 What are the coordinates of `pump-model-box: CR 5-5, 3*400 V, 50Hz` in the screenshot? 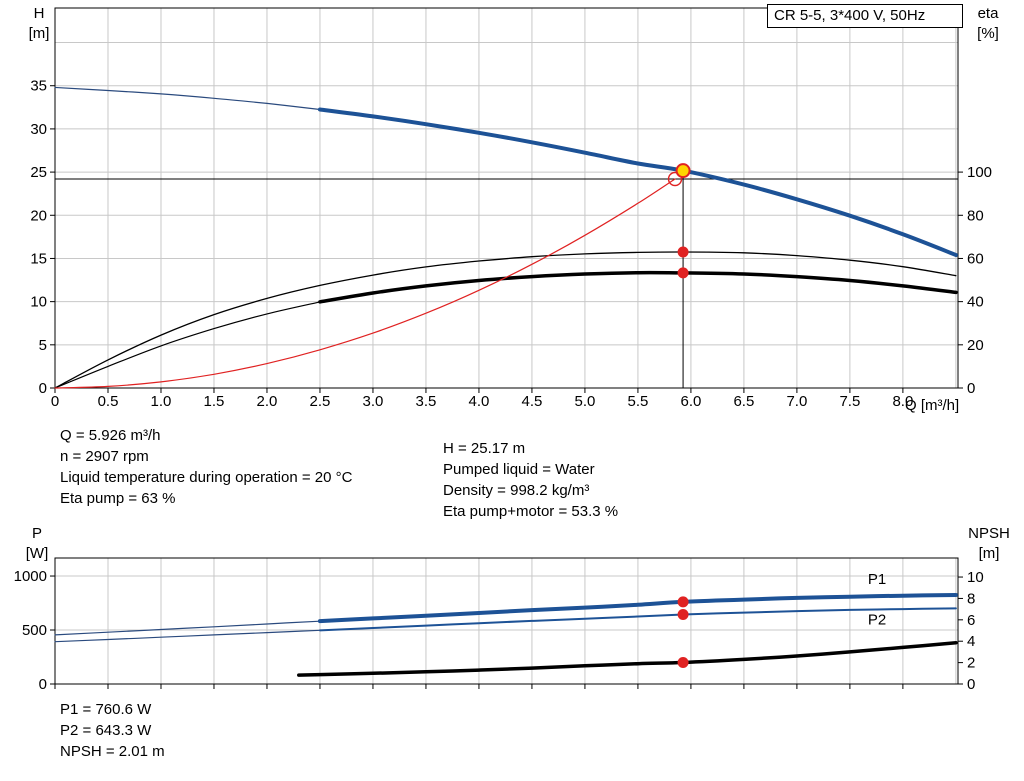 It's located at (865, 16).